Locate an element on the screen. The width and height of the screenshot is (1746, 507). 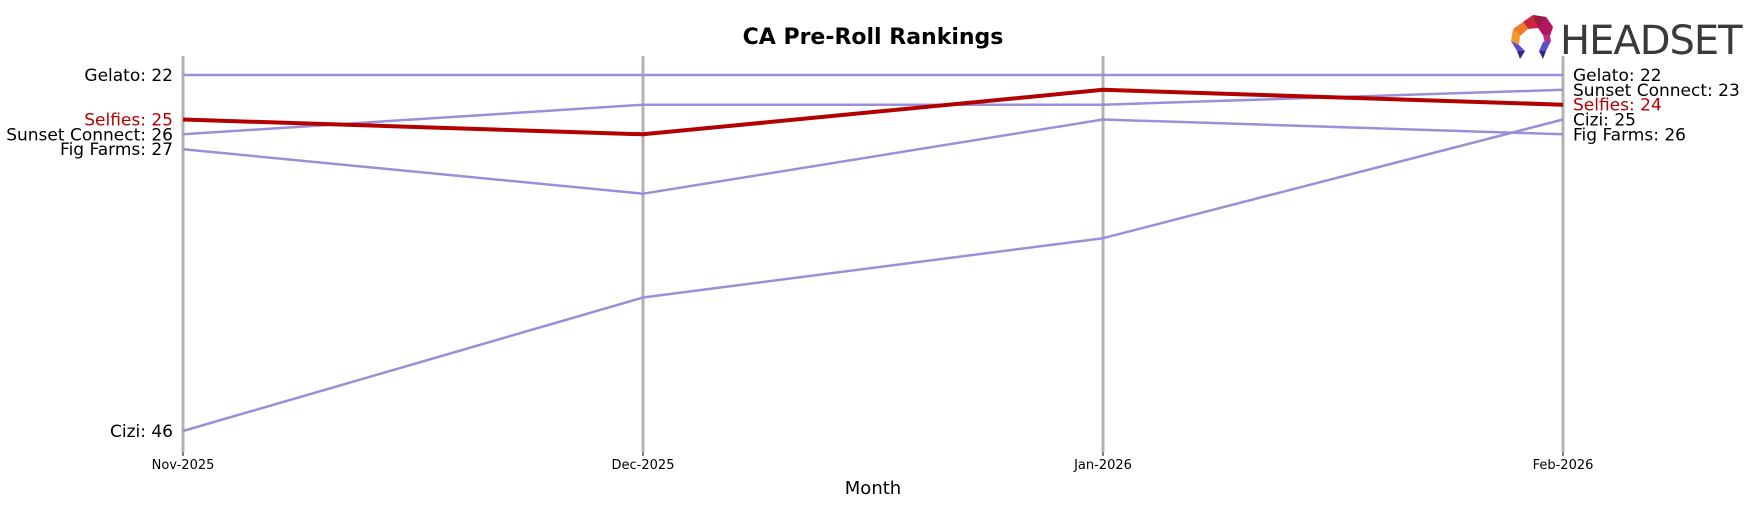
right-label: Fig Farms: 26 is located at coordinates (1629, 135).